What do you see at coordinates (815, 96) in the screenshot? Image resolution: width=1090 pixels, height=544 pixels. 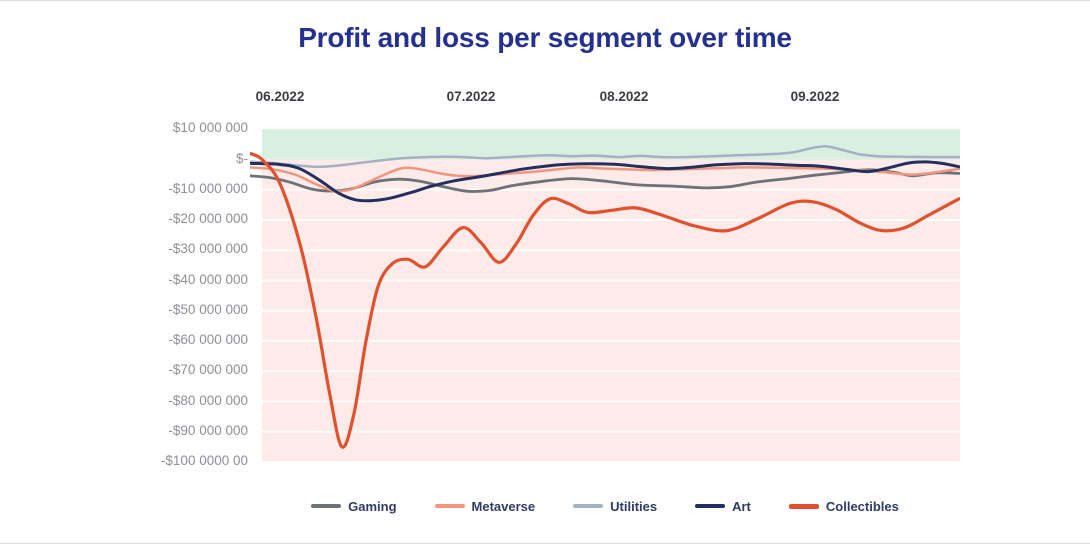 I see `x-tick-label-09.2022: 09.2022` at bounding box center [815, 96].